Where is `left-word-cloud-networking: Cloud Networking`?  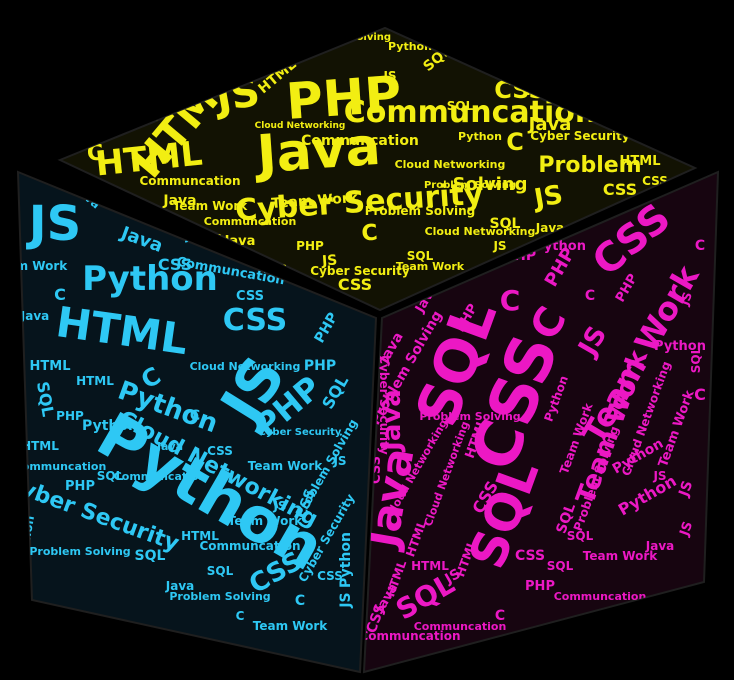 left-word-cloud-networking: Cloud Networking is located at coordinates (245, 366).